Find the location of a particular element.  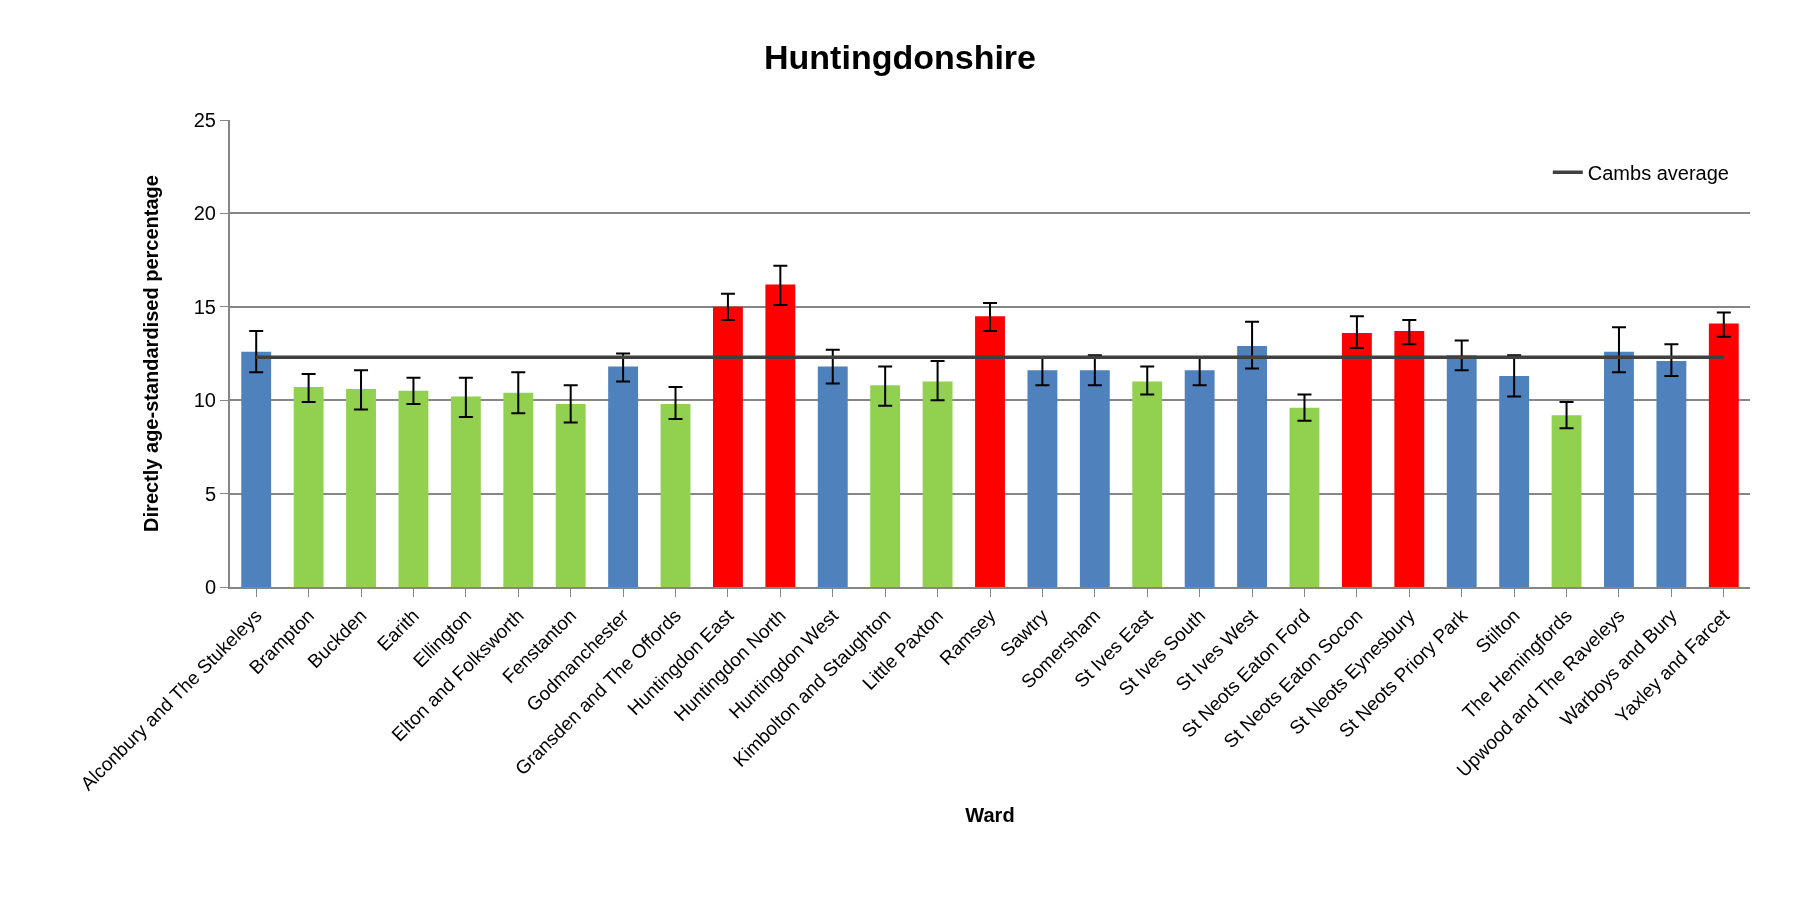

chart-title: Huntingdonshire is located at coordinates (900, 57).